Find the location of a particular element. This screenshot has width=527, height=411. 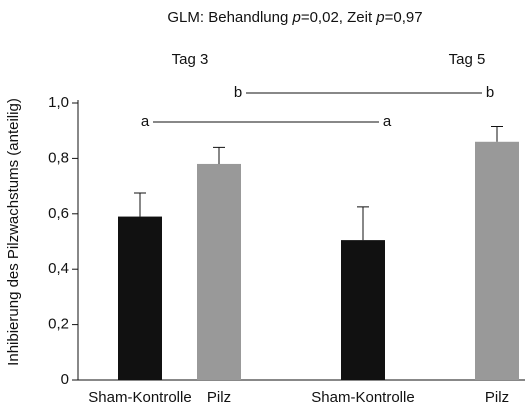

group-label: Tag 5 is located at coordinates (467, 59).